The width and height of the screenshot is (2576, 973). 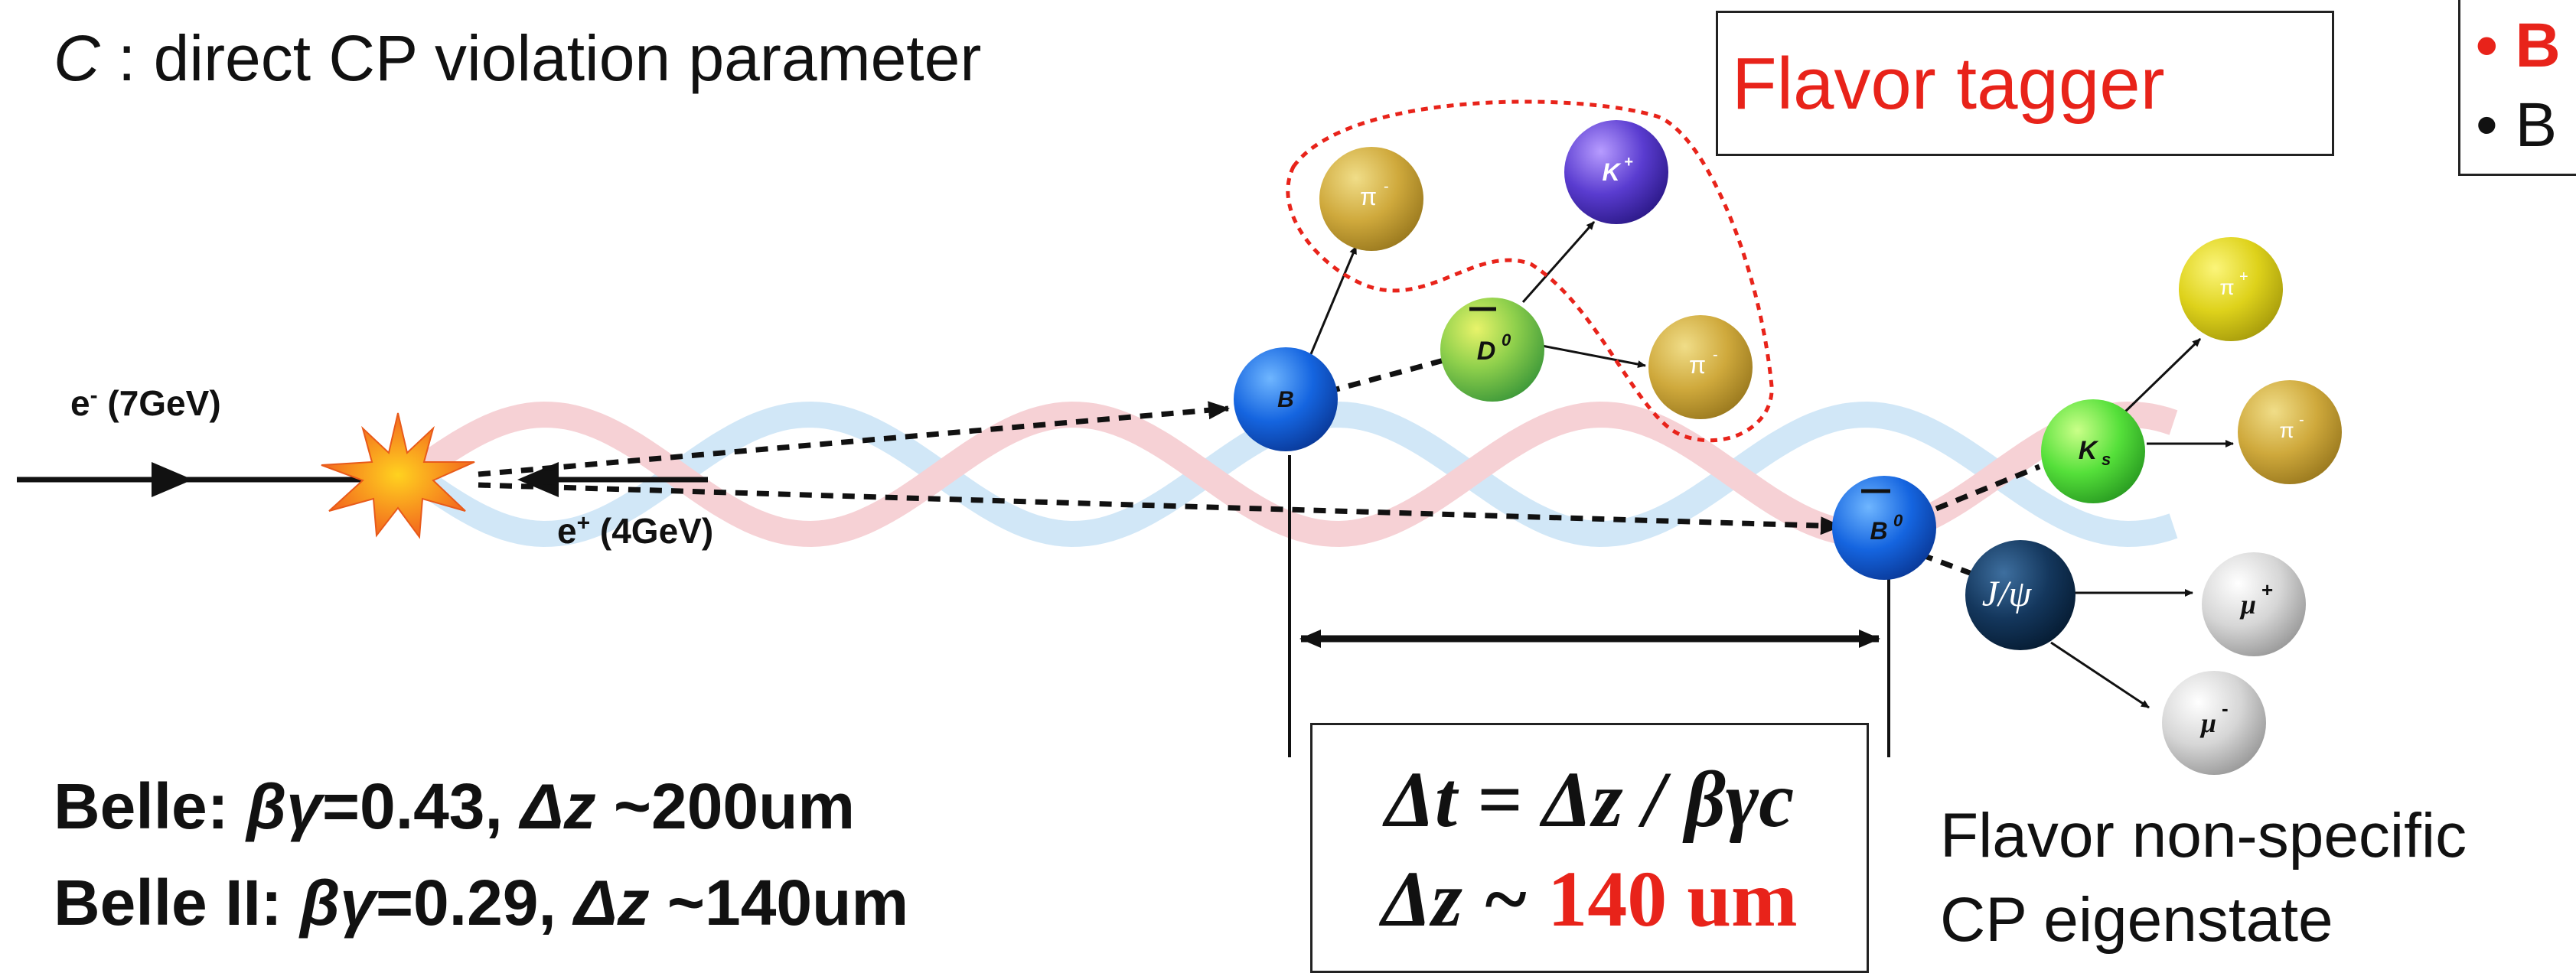 I want to click on formula-line-2-value: 140 um, so click(x=1673, y=899).